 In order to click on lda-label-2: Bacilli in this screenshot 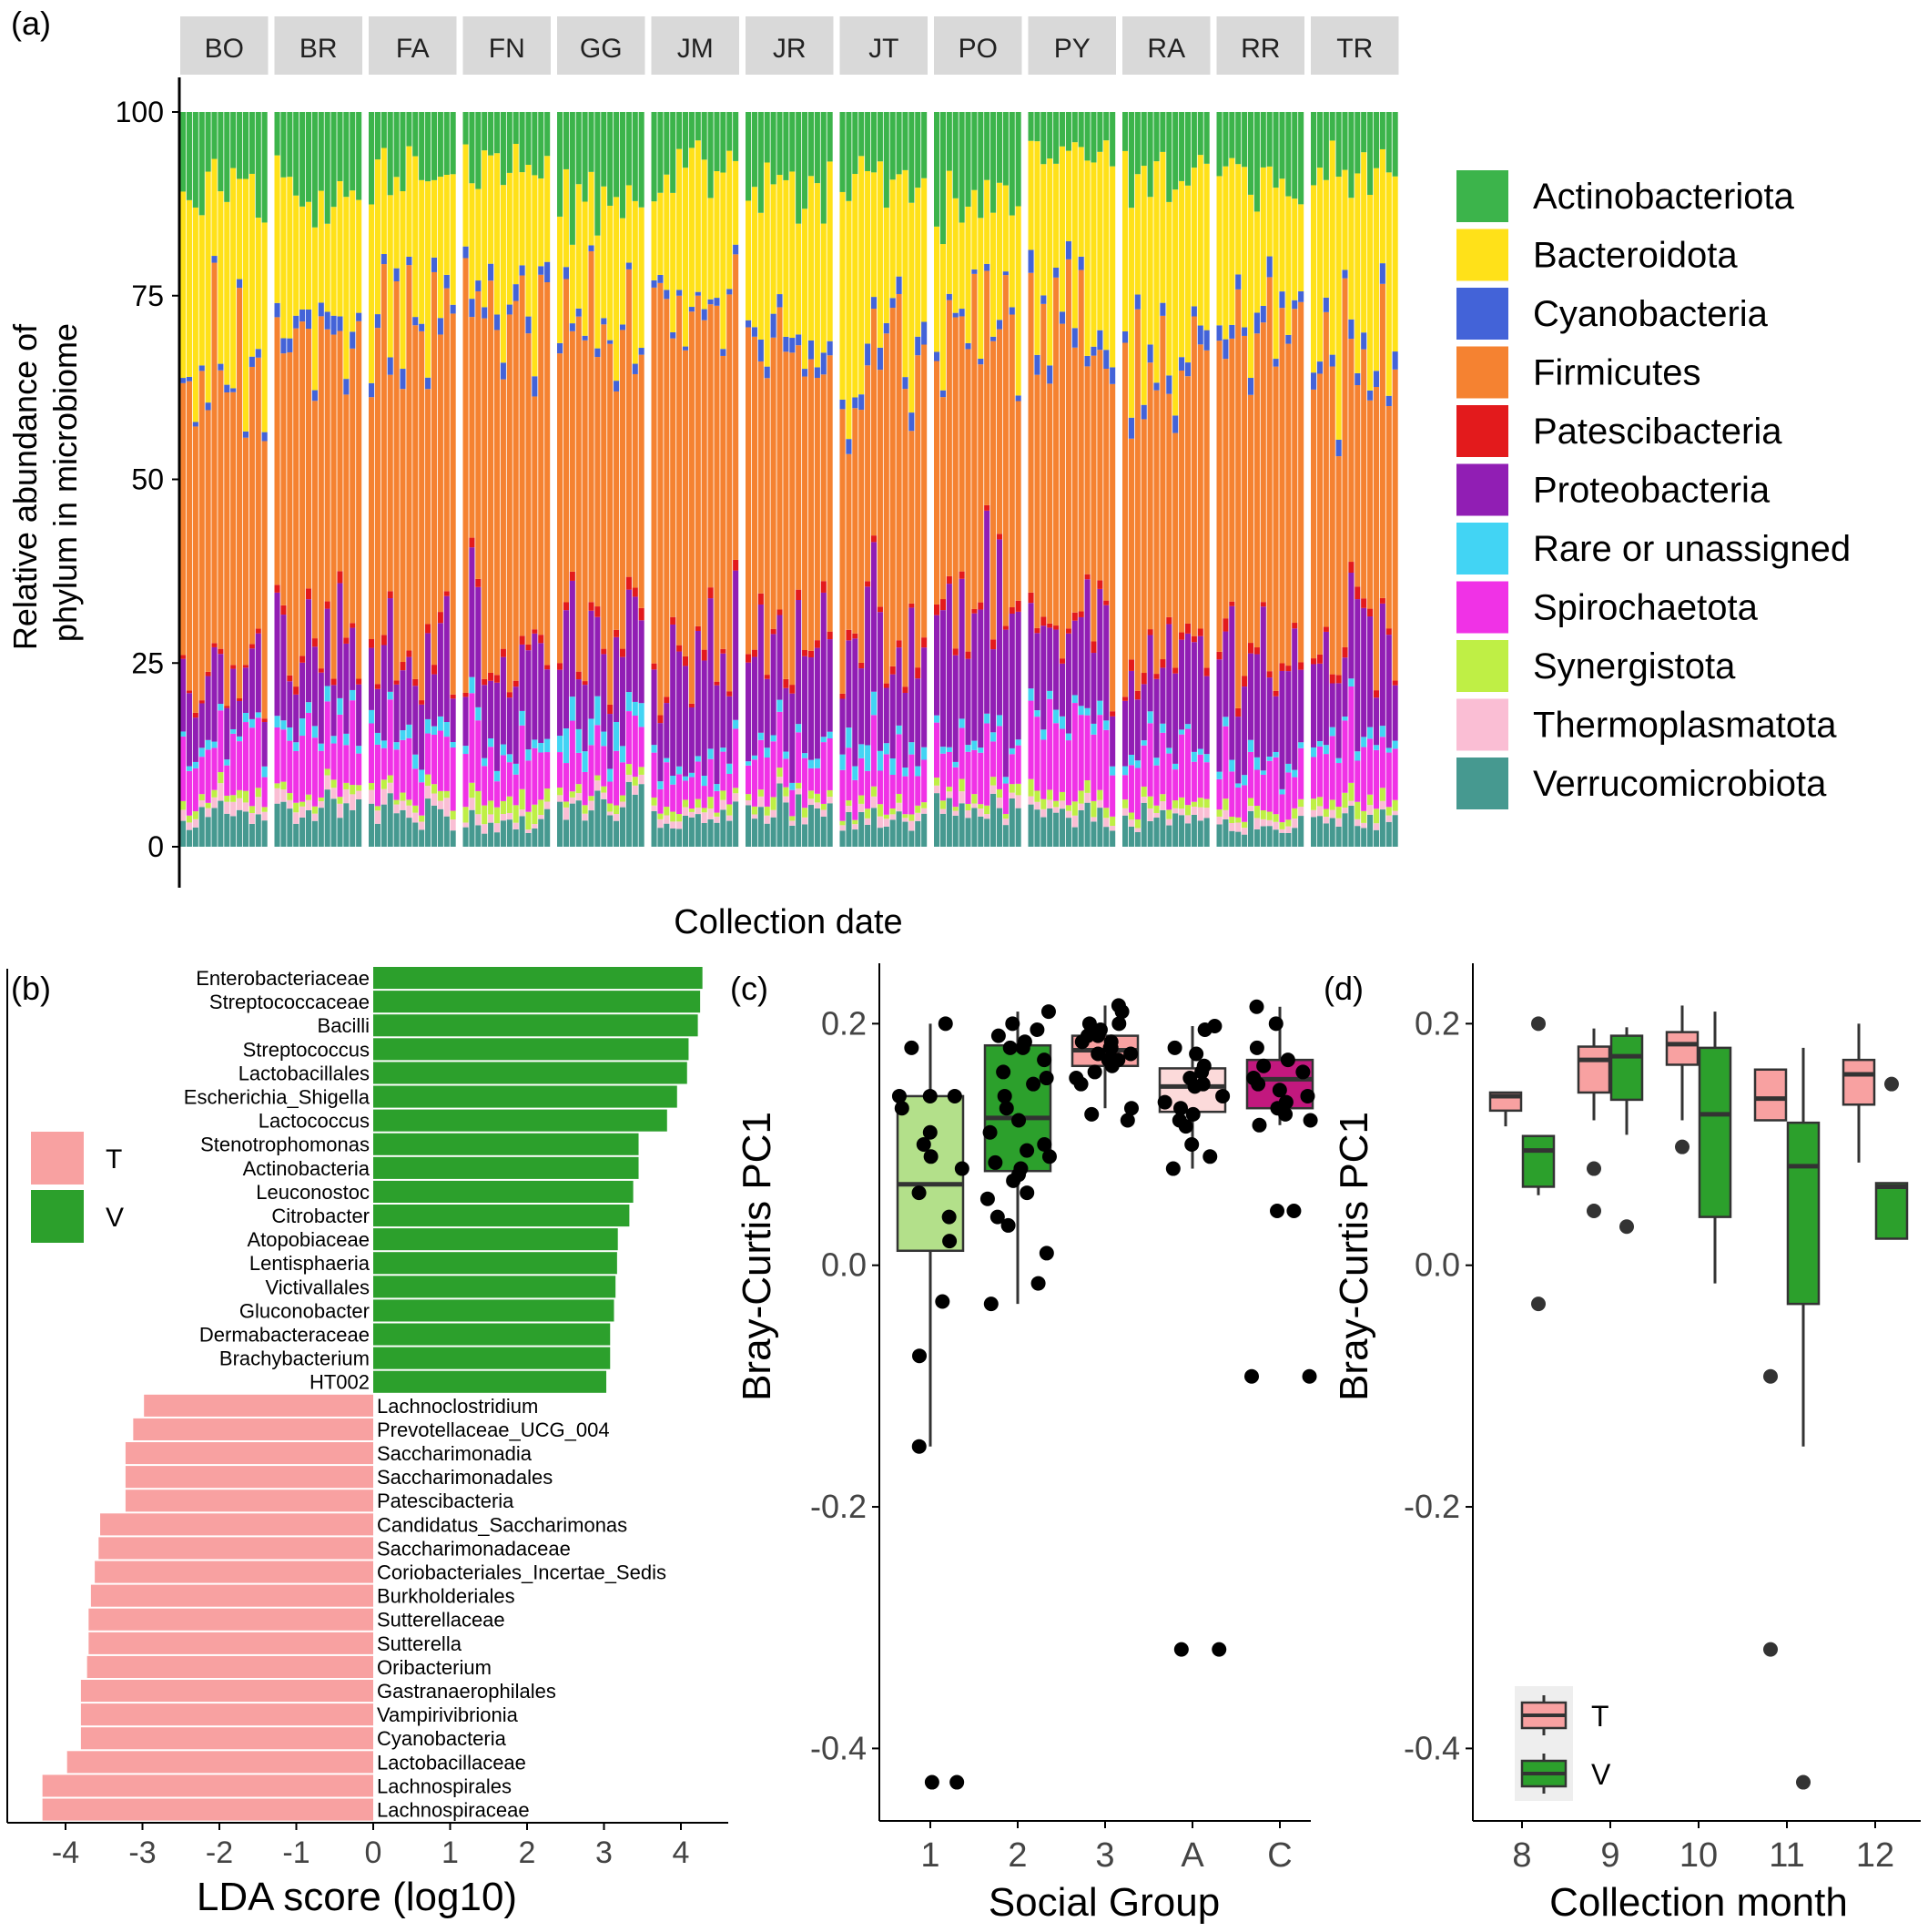, I will do `click(344, 1026)`.